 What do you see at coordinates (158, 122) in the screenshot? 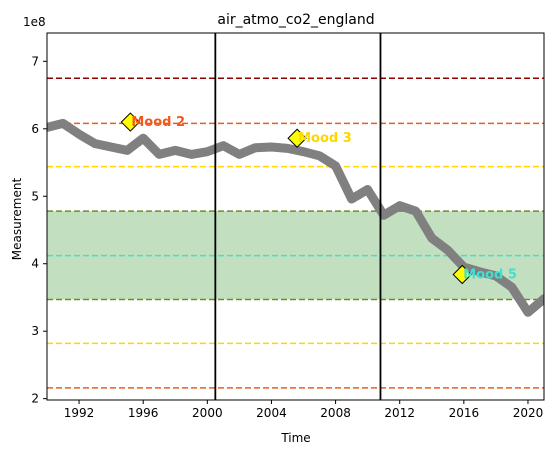
I see `annotation-label-0: Mood 2` at bounding box center [158, 122].